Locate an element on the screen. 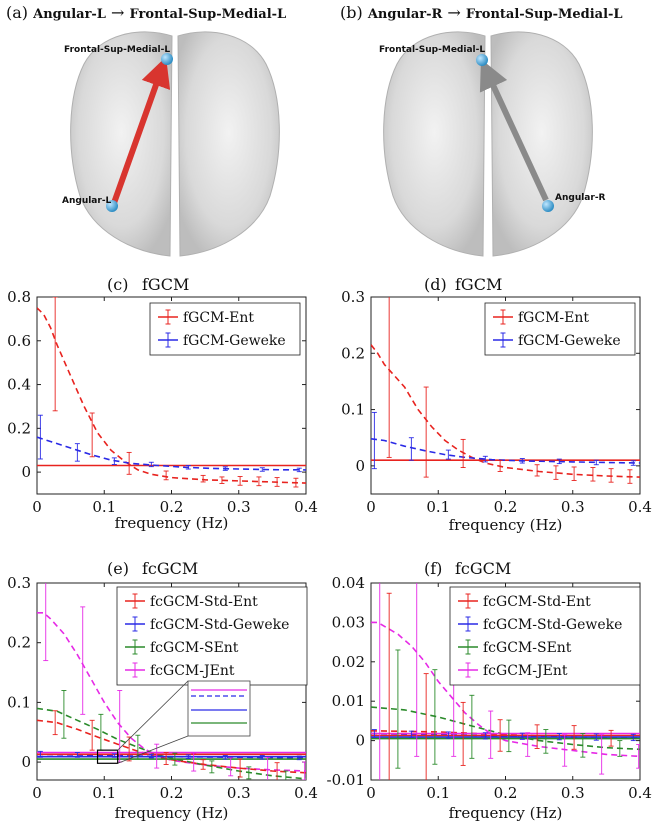 Image resolution: width=664 pixels, height=830 pixels. y-tick-label: 0.4 is located at coordinates (19, 385).